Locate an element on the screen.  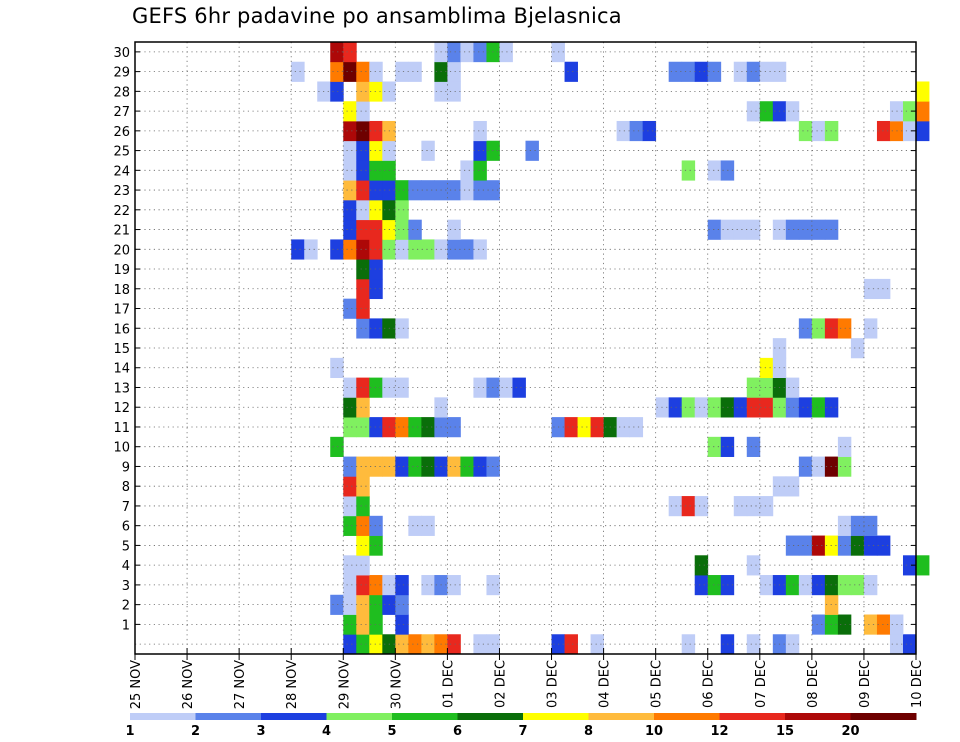
x-tick-label: 01 DEC is located at coordinates (448, 684).